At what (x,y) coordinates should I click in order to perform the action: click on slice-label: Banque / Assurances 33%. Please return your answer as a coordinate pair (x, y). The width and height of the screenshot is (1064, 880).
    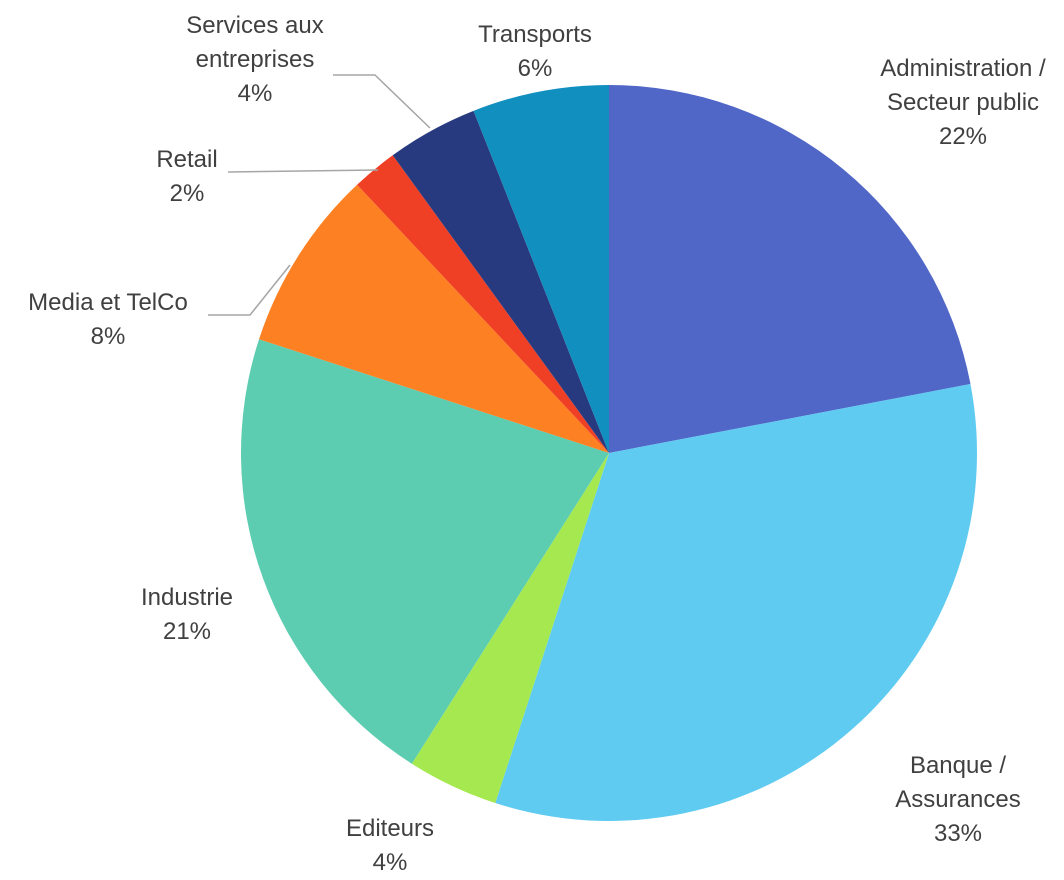
    Looking at the image, I should click on (958, 800).